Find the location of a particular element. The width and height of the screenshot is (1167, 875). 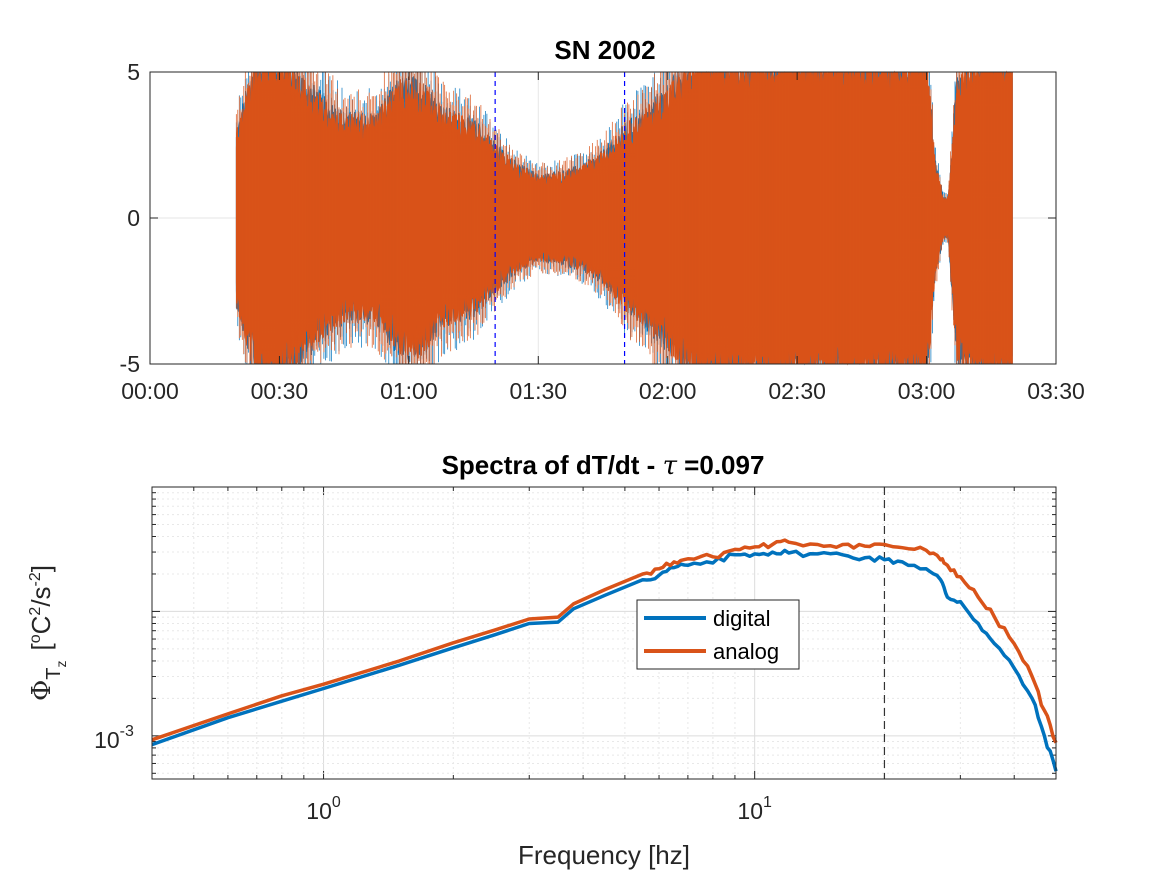

legend-box is located at coordinates (718, 634).